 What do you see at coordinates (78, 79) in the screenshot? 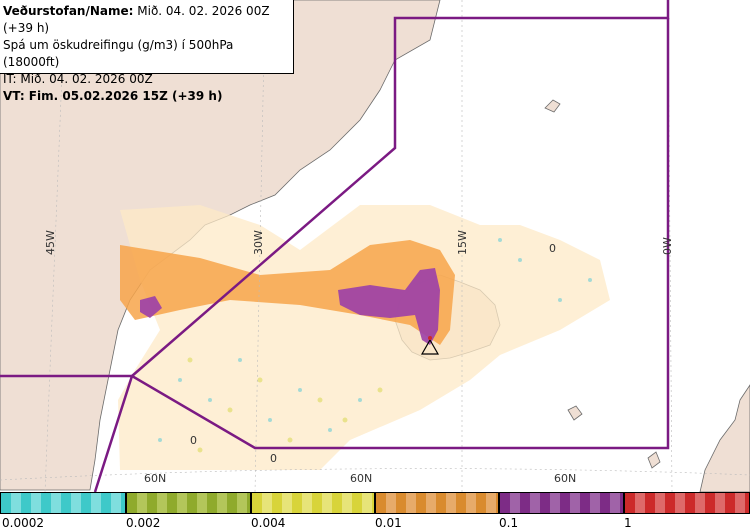
I see `header-line-3: IT: Mið. 04. 02. 2026 00Z` at bounding box center [78, 79].